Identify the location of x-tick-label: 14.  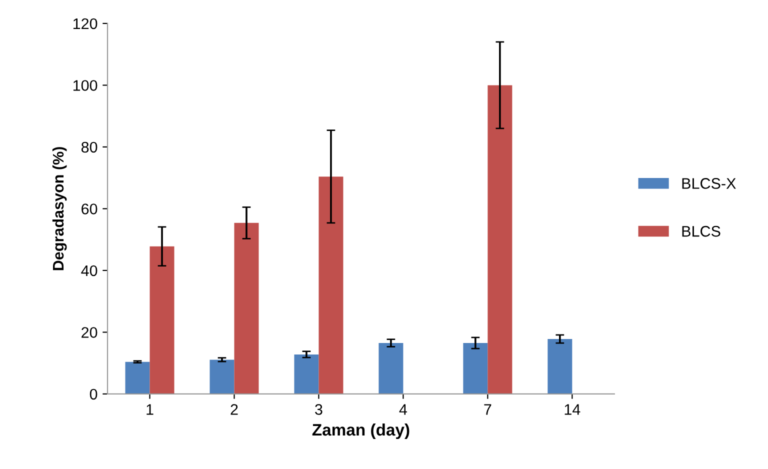
(572, 409).